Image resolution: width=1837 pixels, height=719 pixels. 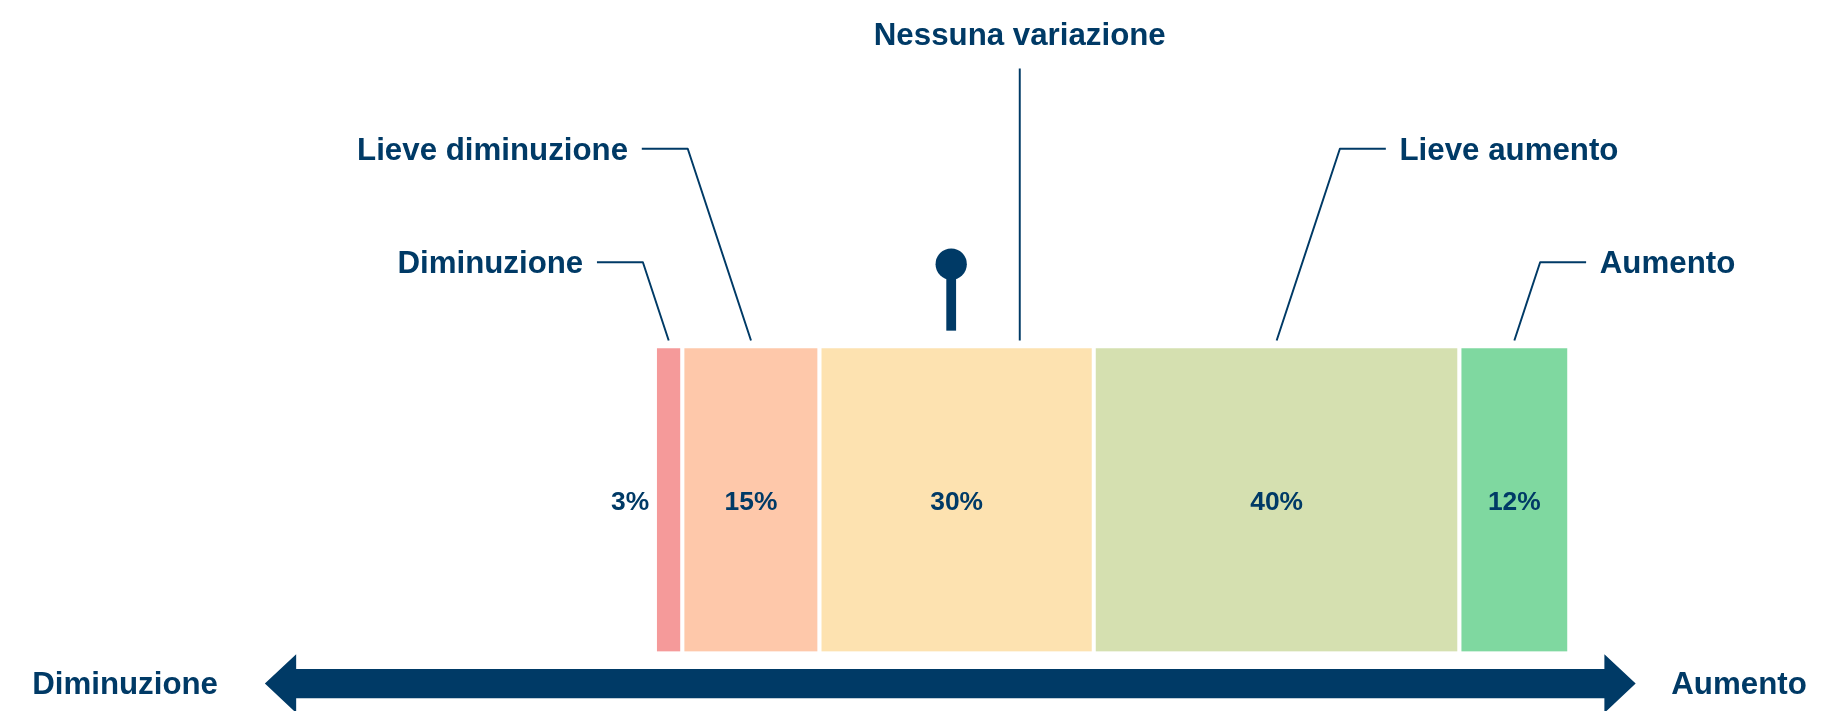 What do you see at coordinates (630, 500) in the screenshot?
I see `data-label: 3%` at bounding box center [630, 500].